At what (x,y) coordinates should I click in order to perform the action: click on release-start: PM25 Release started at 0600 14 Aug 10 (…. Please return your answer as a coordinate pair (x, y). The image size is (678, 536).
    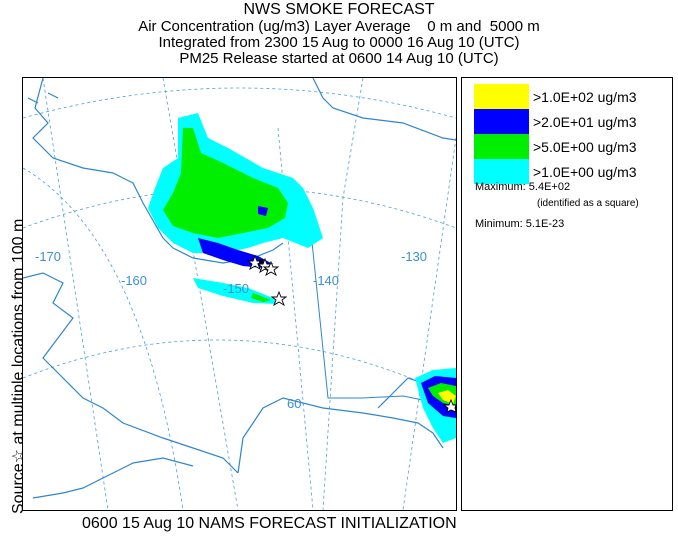
    Looking at the image, I should click on (339, 58).